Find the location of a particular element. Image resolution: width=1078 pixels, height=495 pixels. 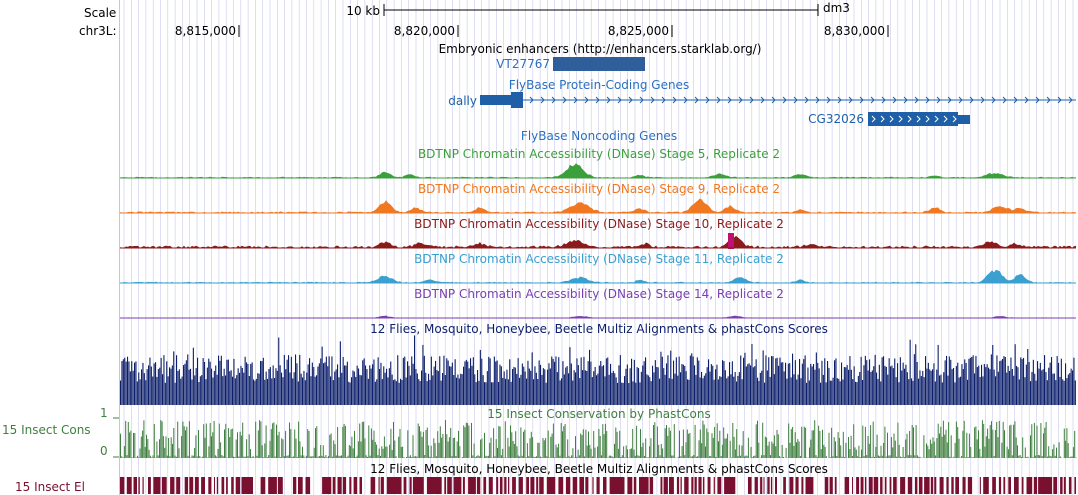

phastcons-track-title: 15 Insect Conservation by PhastCons is located at coordinates (598, 414).